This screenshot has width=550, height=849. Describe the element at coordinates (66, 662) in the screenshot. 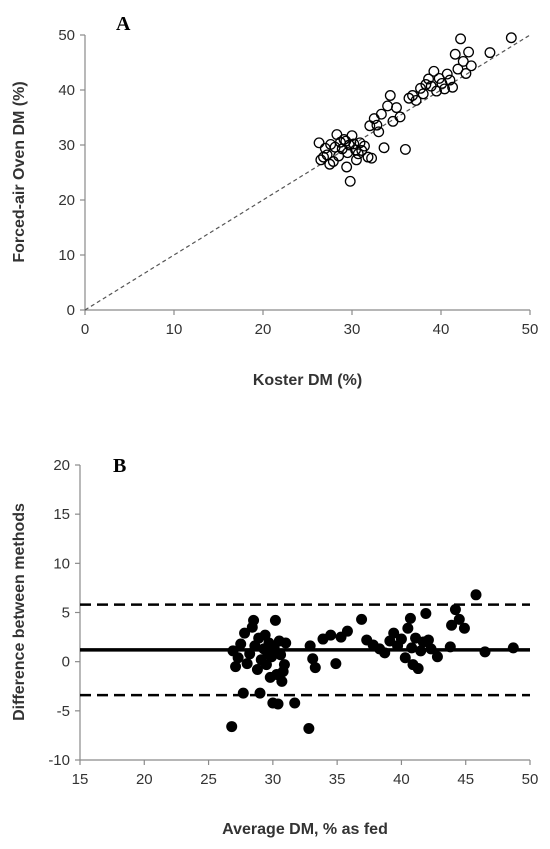

I see `panel-b-y-tick-label: 0` at that location.